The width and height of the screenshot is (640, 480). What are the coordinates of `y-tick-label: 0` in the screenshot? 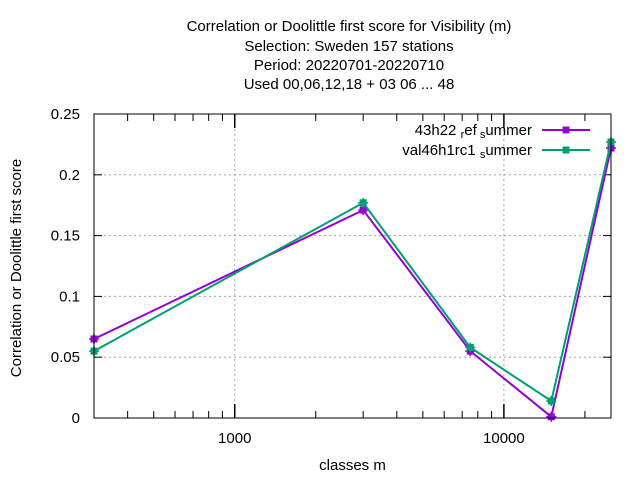 It's located at (76, 418).